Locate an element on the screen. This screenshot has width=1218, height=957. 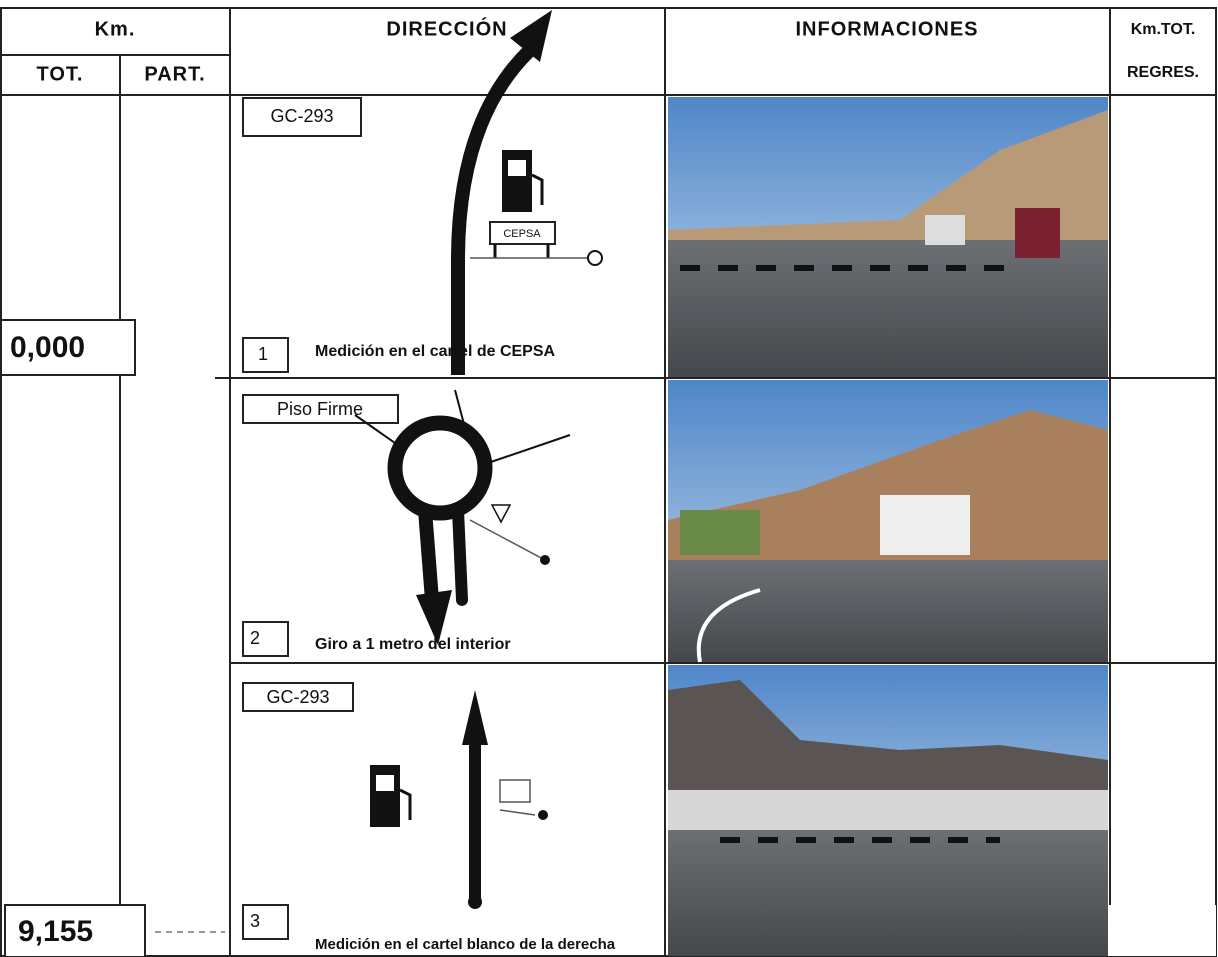
header-km: Km. is located at coordinates (115, 29).